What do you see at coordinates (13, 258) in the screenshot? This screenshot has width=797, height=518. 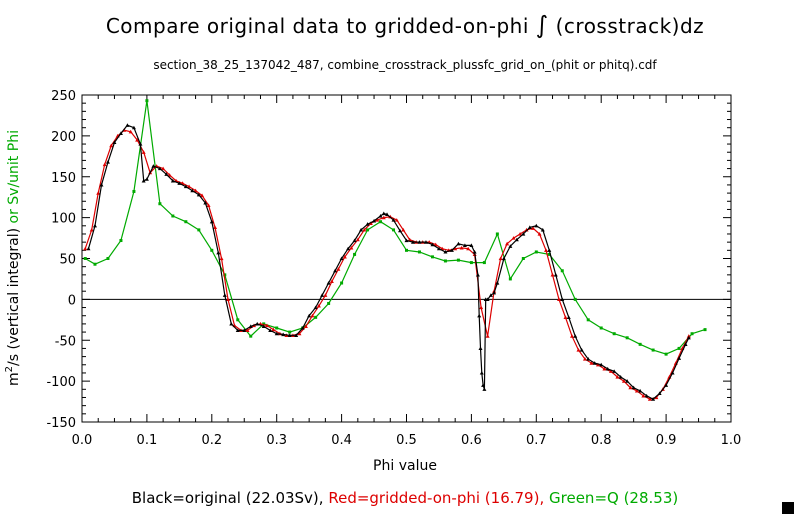 I see `y-axis-label: m2/s (vertical integral) or Sv/unit Phi` at bounding box center [13, 258].